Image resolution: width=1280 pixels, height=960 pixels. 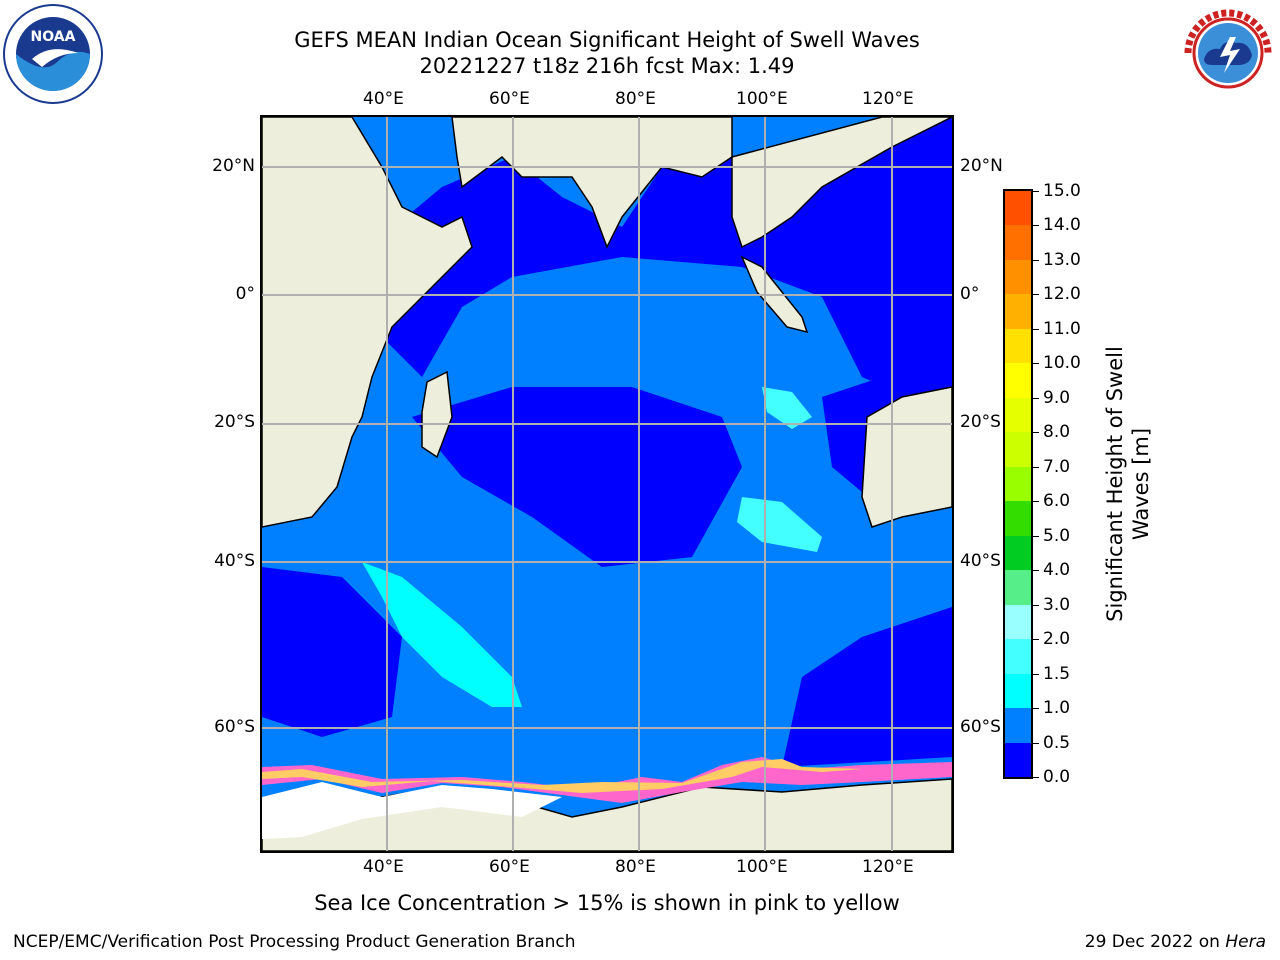 What do you see at coordinates (383, 99) in the screenshot?
I see `lon-tick-top: 40°E` at bounding box center [383, 99].